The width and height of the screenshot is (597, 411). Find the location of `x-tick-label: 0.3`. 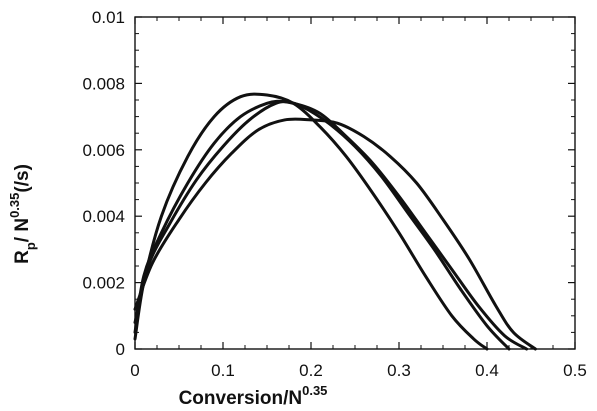

x-tick-label: 0.3 is located at coordinates (399, 370).